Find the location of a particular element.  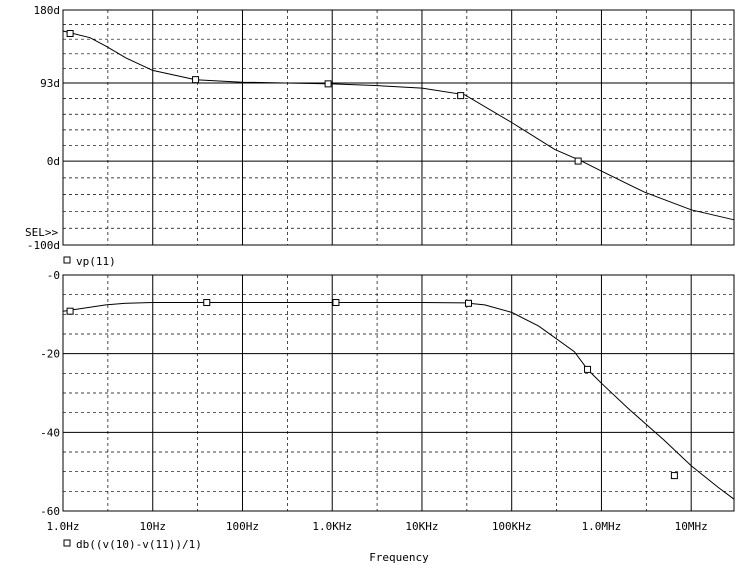

legend-item-vp11: vp(11) is located at coordinates (89, 261).